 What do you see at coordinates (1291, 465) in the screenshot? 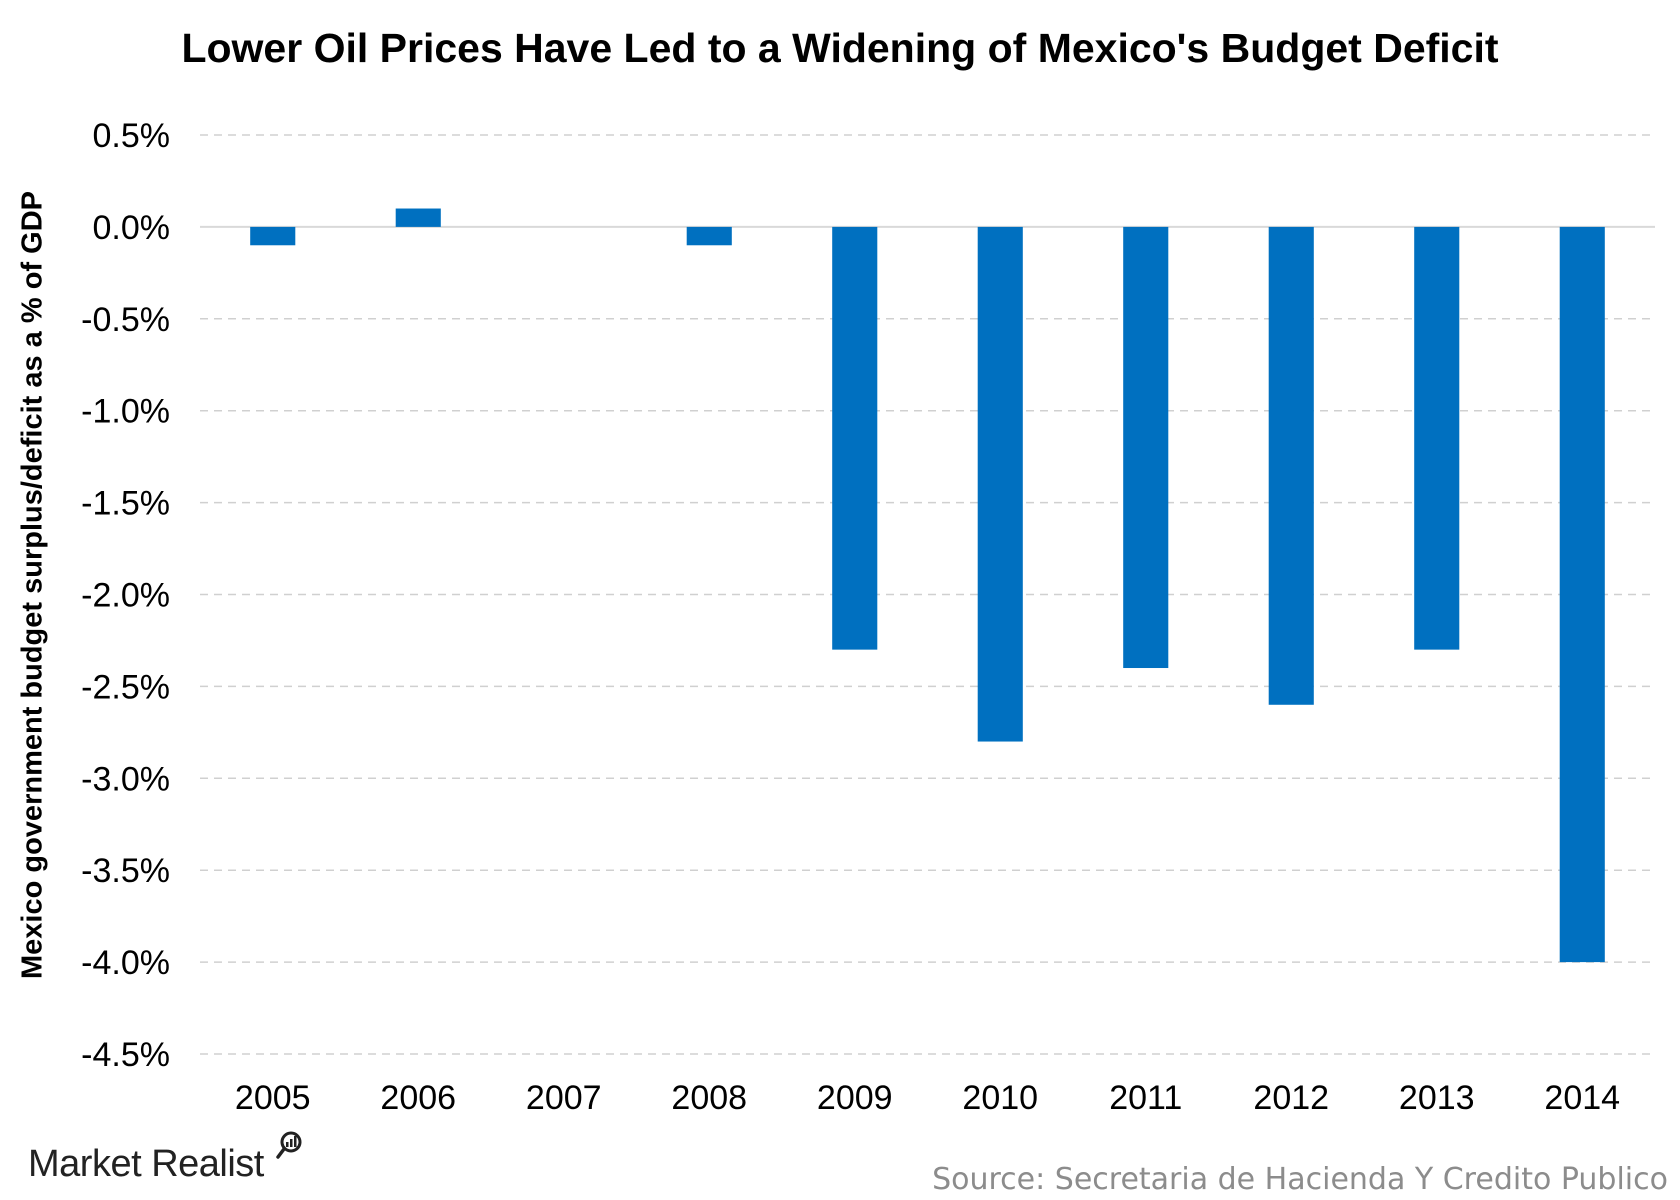
I see `bar-2012` at bounding box center [1291, 465].